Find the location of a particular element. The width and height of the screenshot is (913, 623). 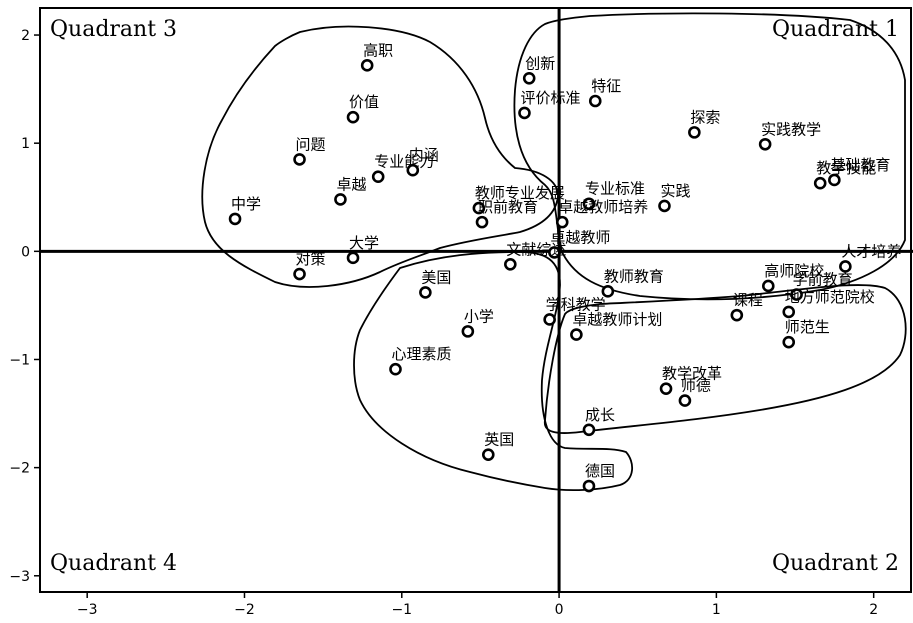

y-tick-label: −2 is located at coordinates (19, 469).